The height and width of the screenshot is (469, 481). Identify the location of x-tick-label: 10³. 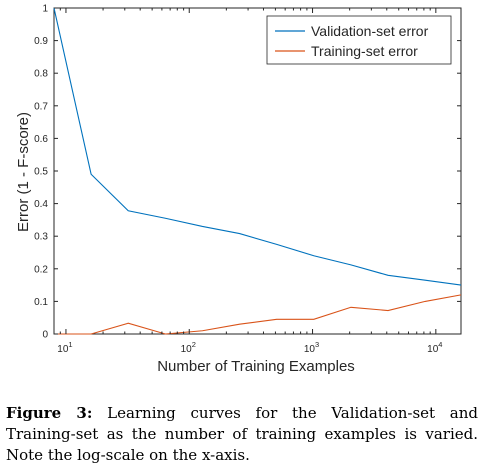
(311, 347).